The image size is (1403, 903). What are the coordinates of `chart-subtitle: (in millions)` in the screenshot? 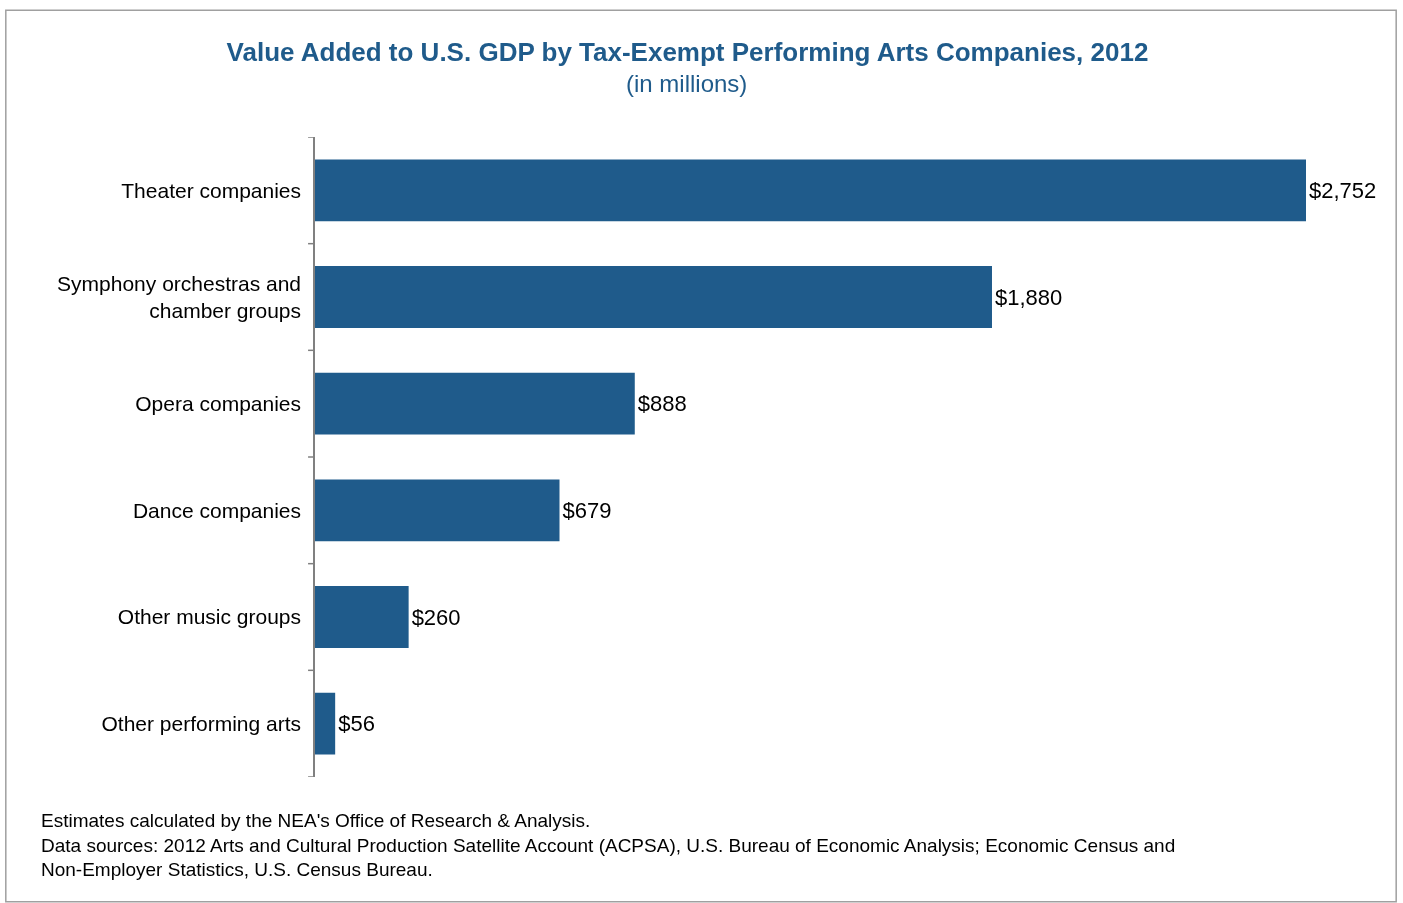 It's located at (687, 83).